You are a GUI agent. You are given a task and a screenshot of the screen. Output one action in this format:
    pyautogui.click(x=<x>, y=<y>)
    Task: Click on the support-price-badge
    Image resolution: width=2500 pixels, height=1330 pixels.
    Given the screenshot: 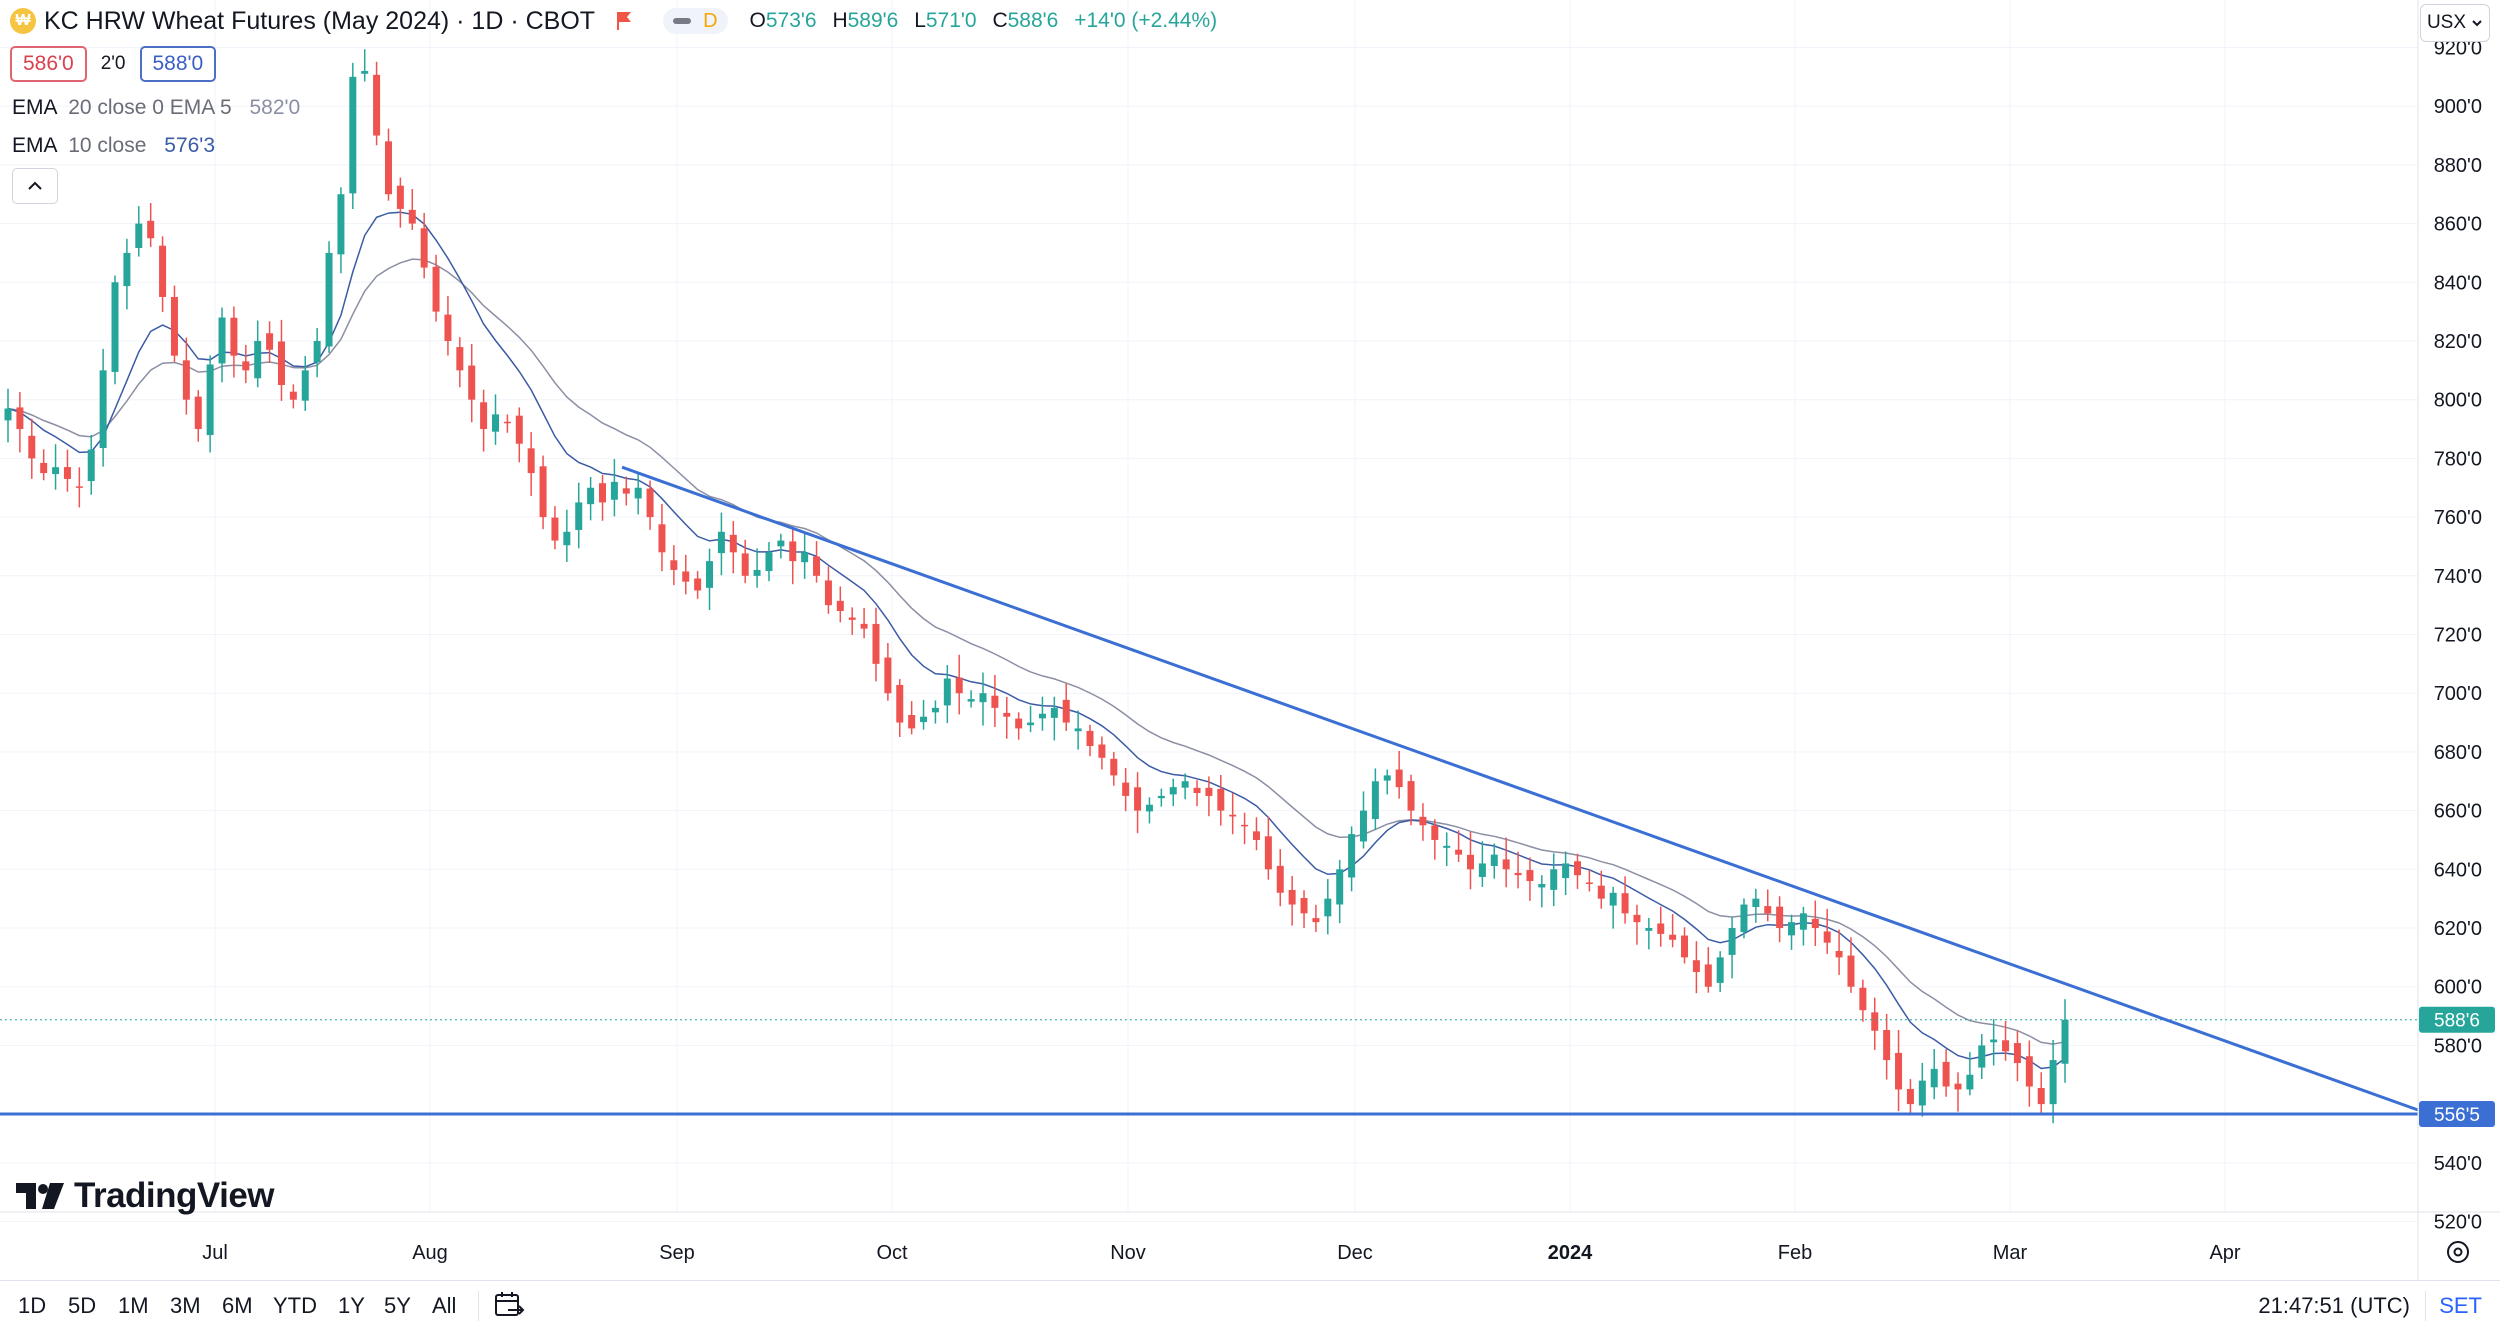 What is the action you would take?
    pyautogui.click(x=2457, y=1114)
    